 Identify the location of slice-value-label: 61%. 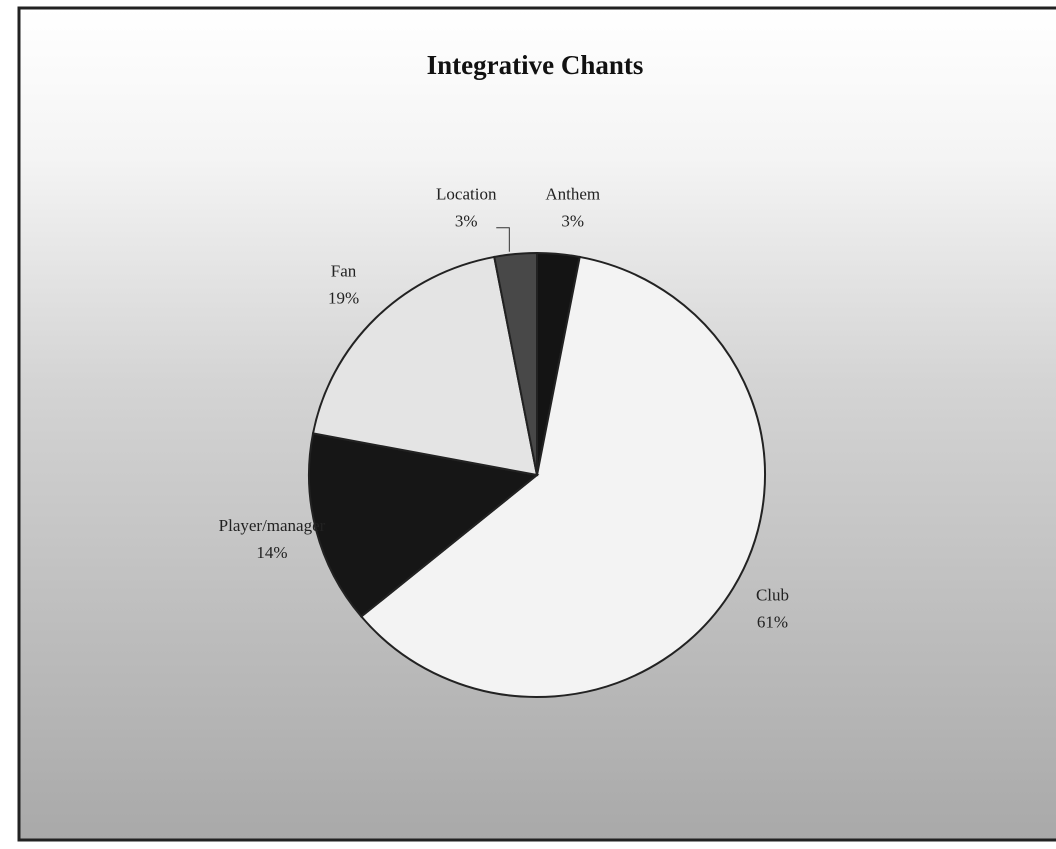
(772, 622).